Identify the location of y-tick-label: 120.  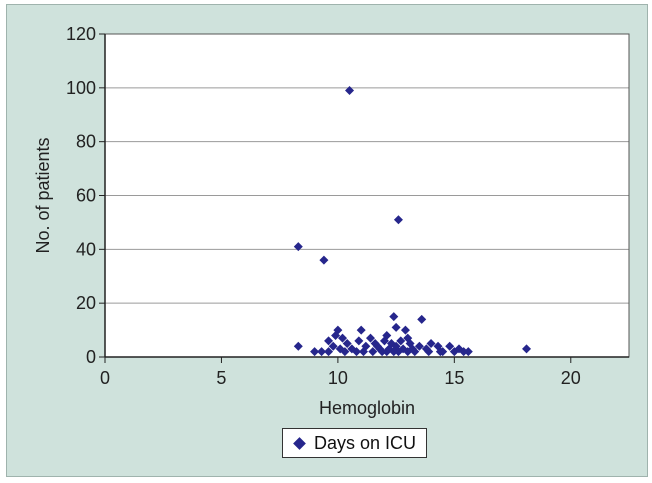
(81, 34).